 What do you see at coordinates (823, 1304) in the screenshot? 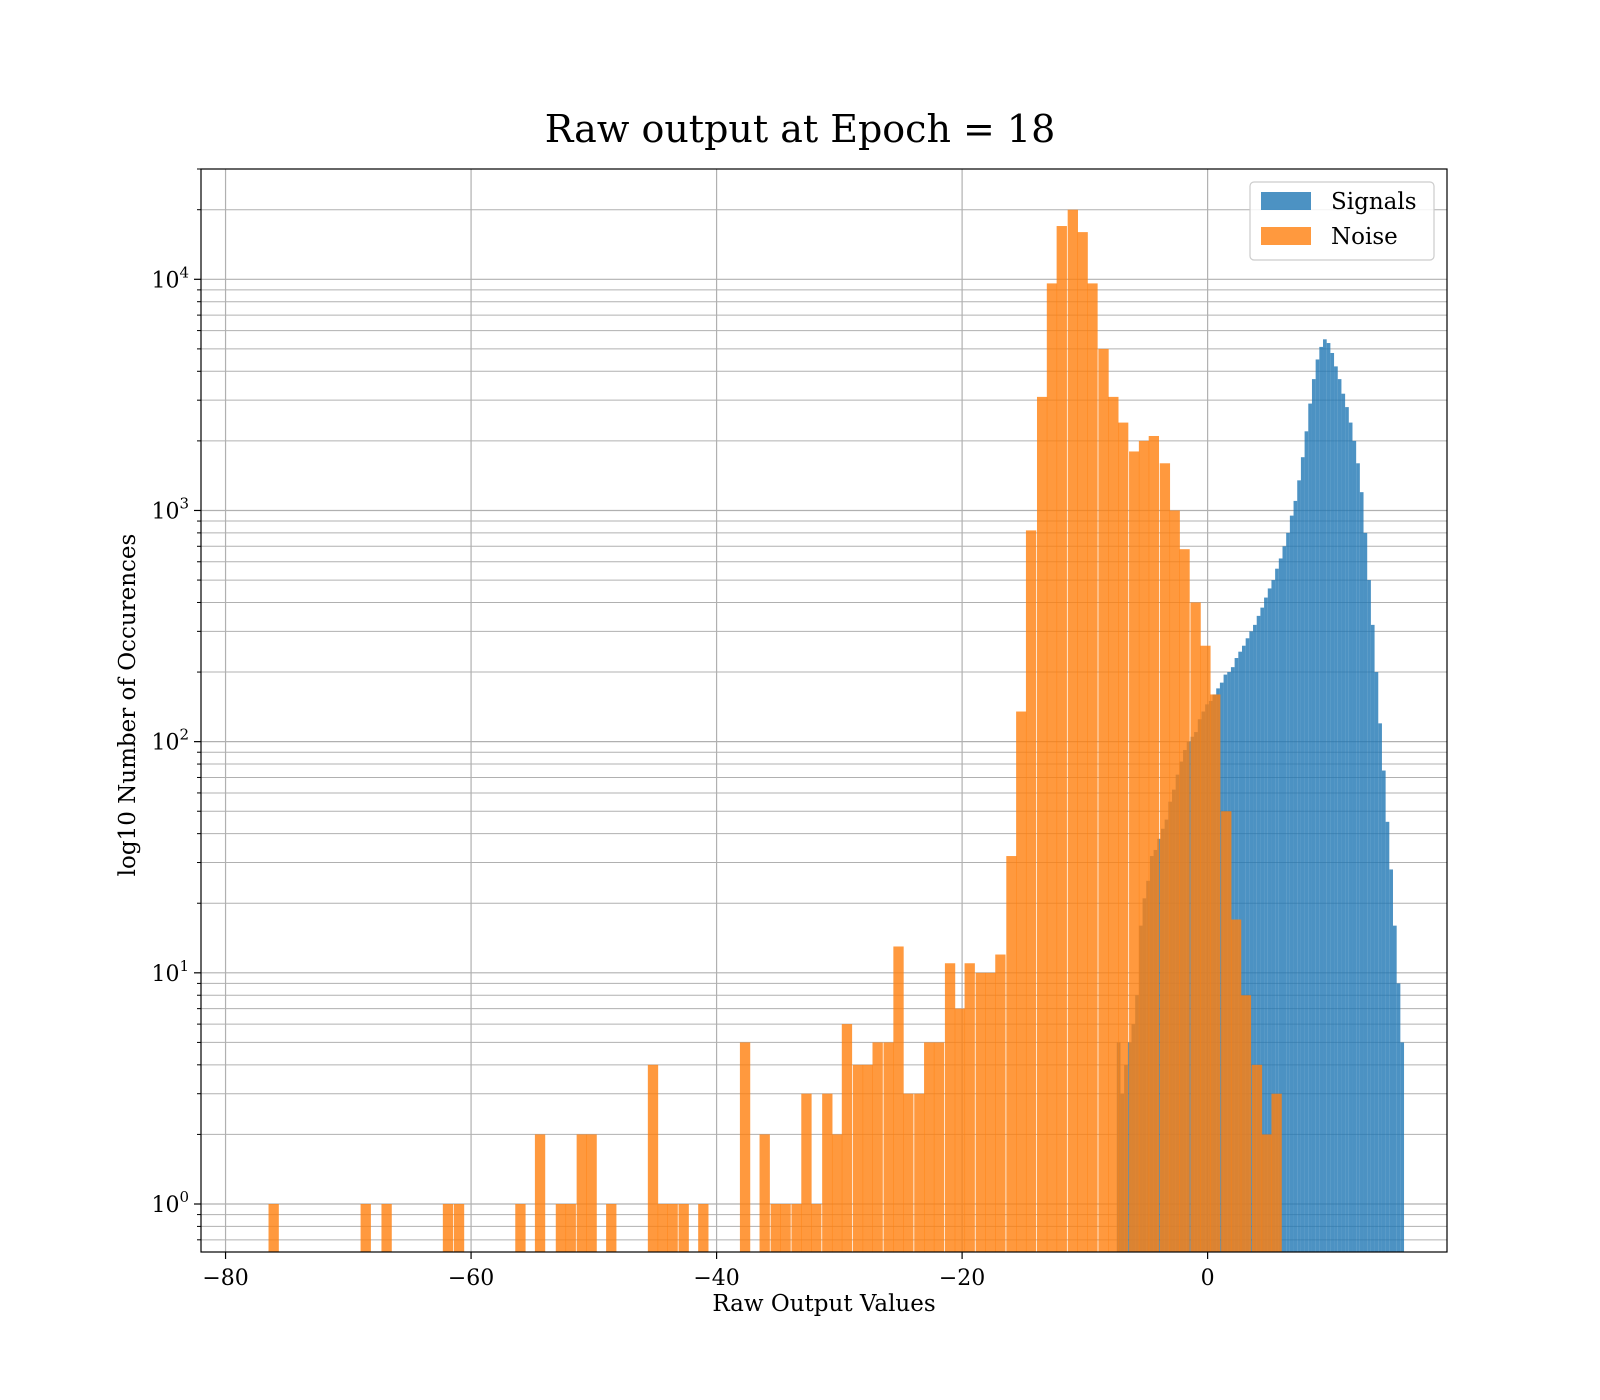
I see `x-axis-label: Raw Output Values` at bounding box center [823, 1304].